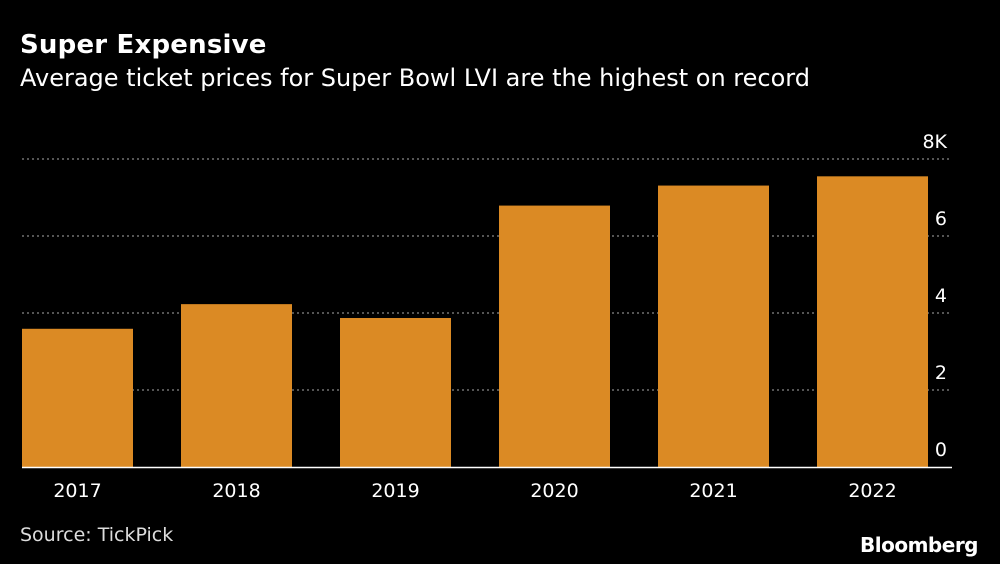 The height and width of the screenshot is (564, 1000). Describe the element at coordinates (77, 491) in the screenshot. I see `x-tick-label: 2017` at that location.